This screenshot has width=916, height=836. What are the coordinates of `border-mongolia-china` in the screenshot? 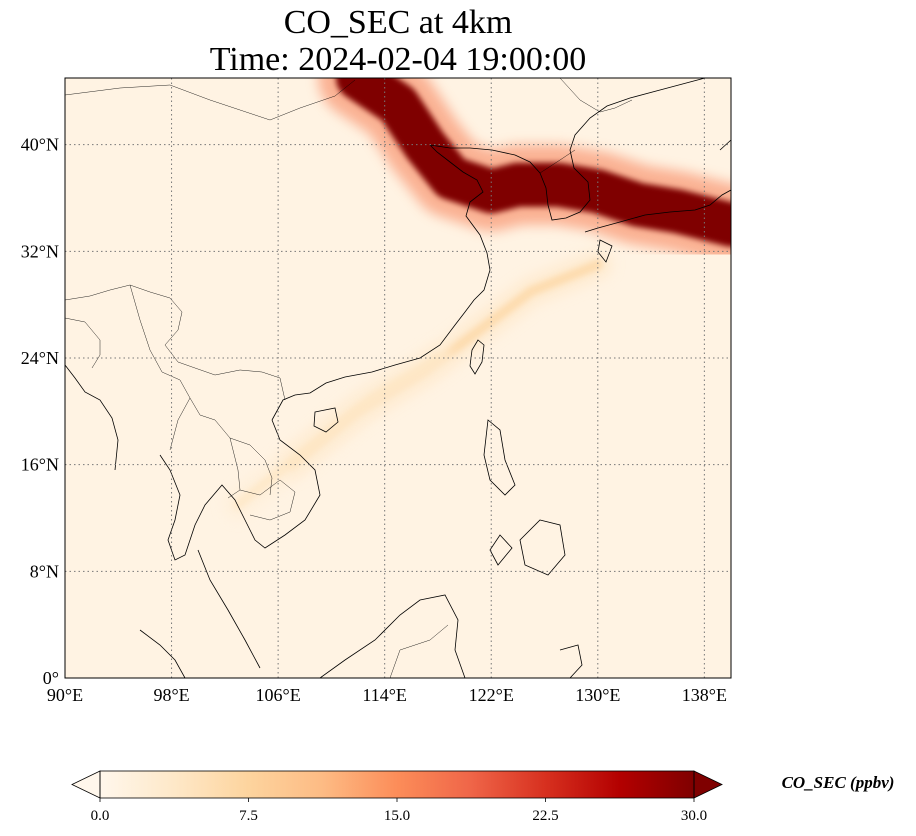 It's located at (210, 100).